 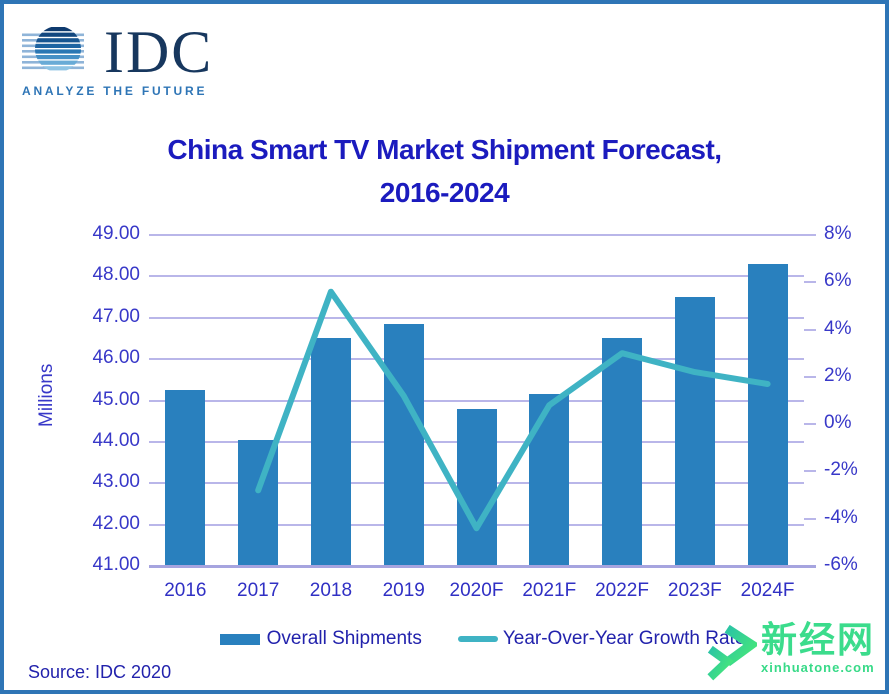 What do you see at coordinates (330, 452) in the screenshot?
I see `bar-2018` at bounding box center [330, 452].